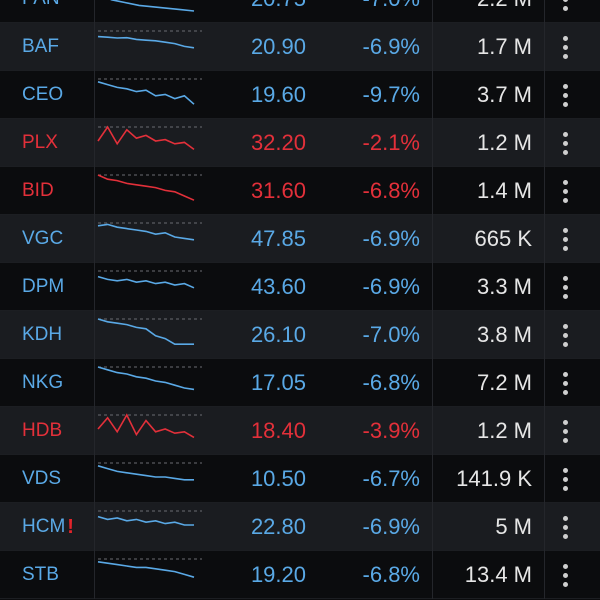 The width and height of the screenshot is (600, 600). Describe the element at coordinates (42, 430) in the screenshot. I see `stock-symbol-text: HDB` at that location.